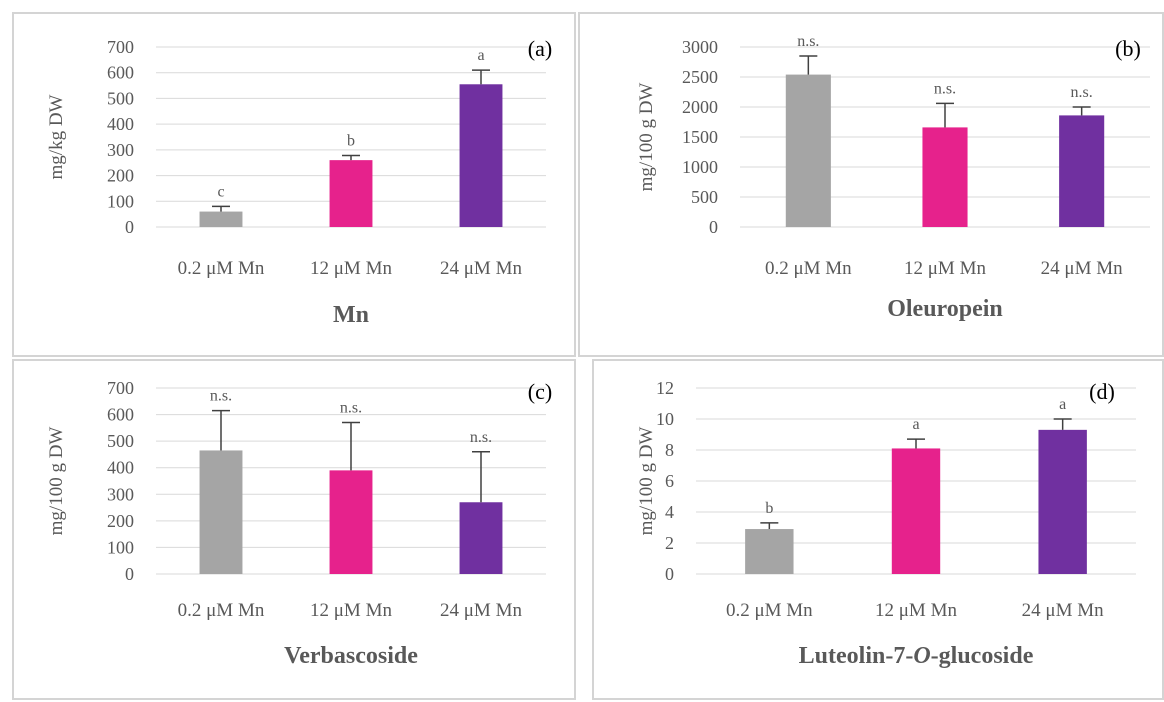 This screenshot has height=702, width=1164. Describe the element at coordinates (669, 481) in the screenshot. I see `y-tick-label: 6` at that location.